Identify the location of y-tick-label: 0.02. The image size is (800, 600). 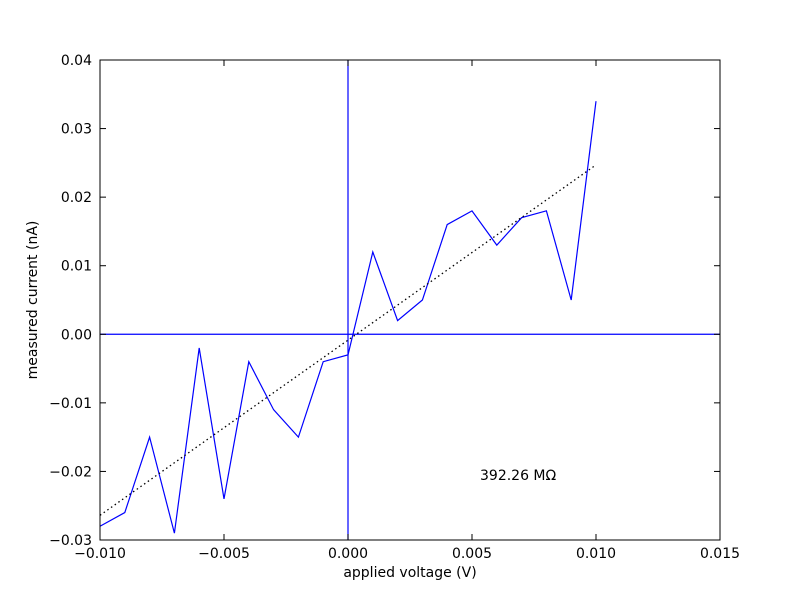
(76, 198).